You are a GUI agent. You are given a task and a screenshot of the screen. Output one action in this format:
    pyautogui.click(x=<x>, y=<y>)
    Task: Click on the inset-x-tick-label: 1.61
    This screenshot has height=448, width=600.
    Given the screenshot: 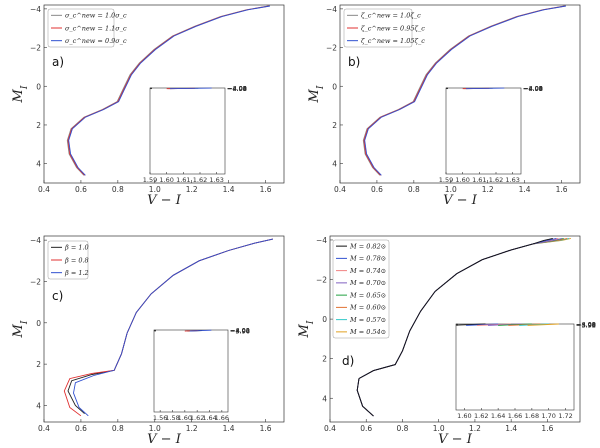 What is the action you would take?
    pyautogui.click(x=479, y=180)
    